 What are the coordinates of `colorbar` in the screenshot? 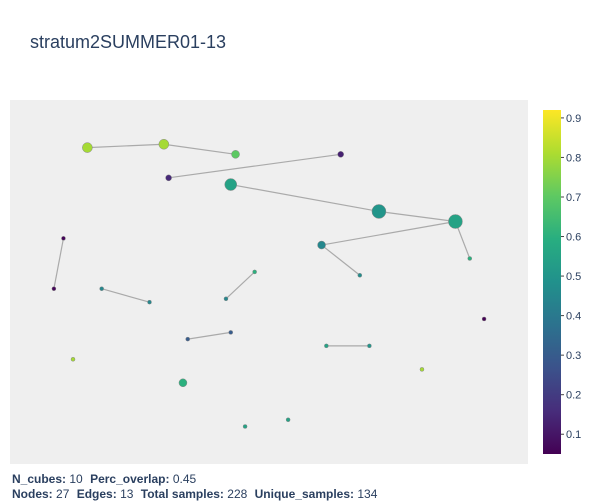 It's located at (552, 282).